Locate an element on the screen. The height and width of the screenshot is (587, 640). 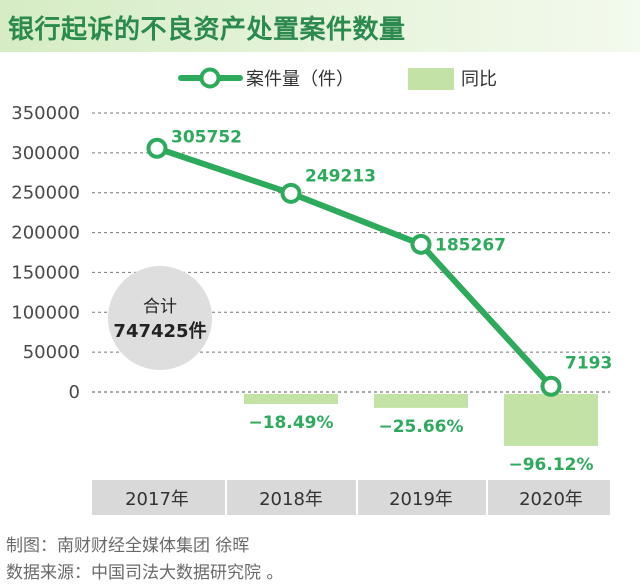
chart-title: 银行起诉的不良资产处置案件数量 is located at coordinates (207, 30).